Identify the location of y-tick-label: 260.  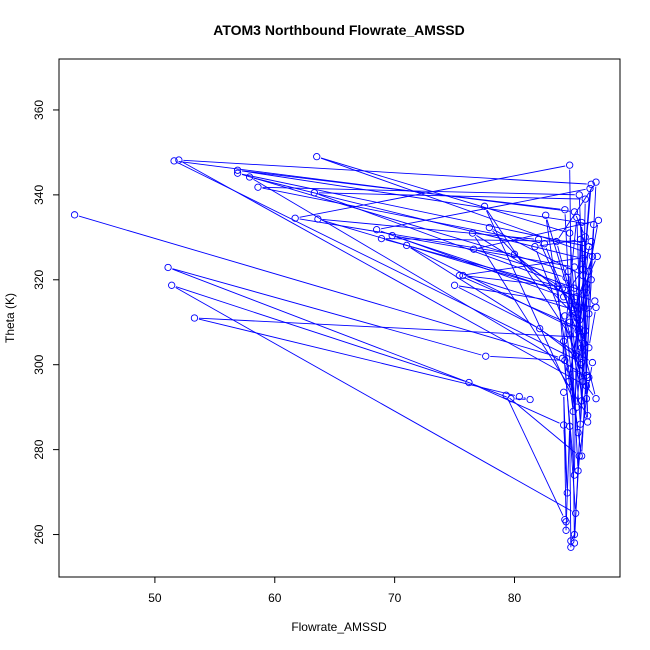
(39, 534).